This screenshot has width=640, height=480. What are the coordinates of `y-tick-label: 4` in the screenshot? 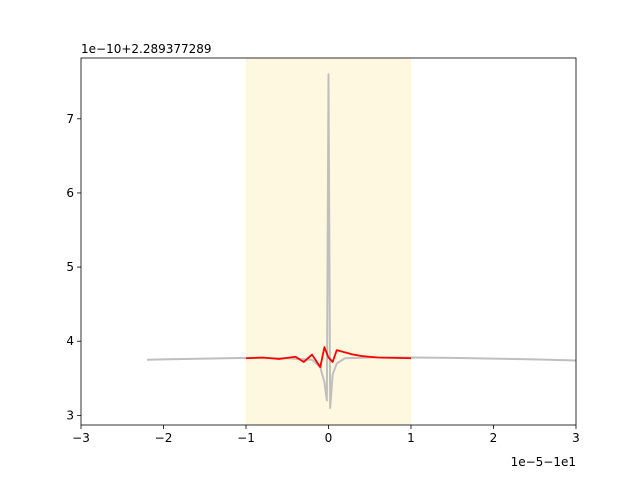 It's located at (70, 341).